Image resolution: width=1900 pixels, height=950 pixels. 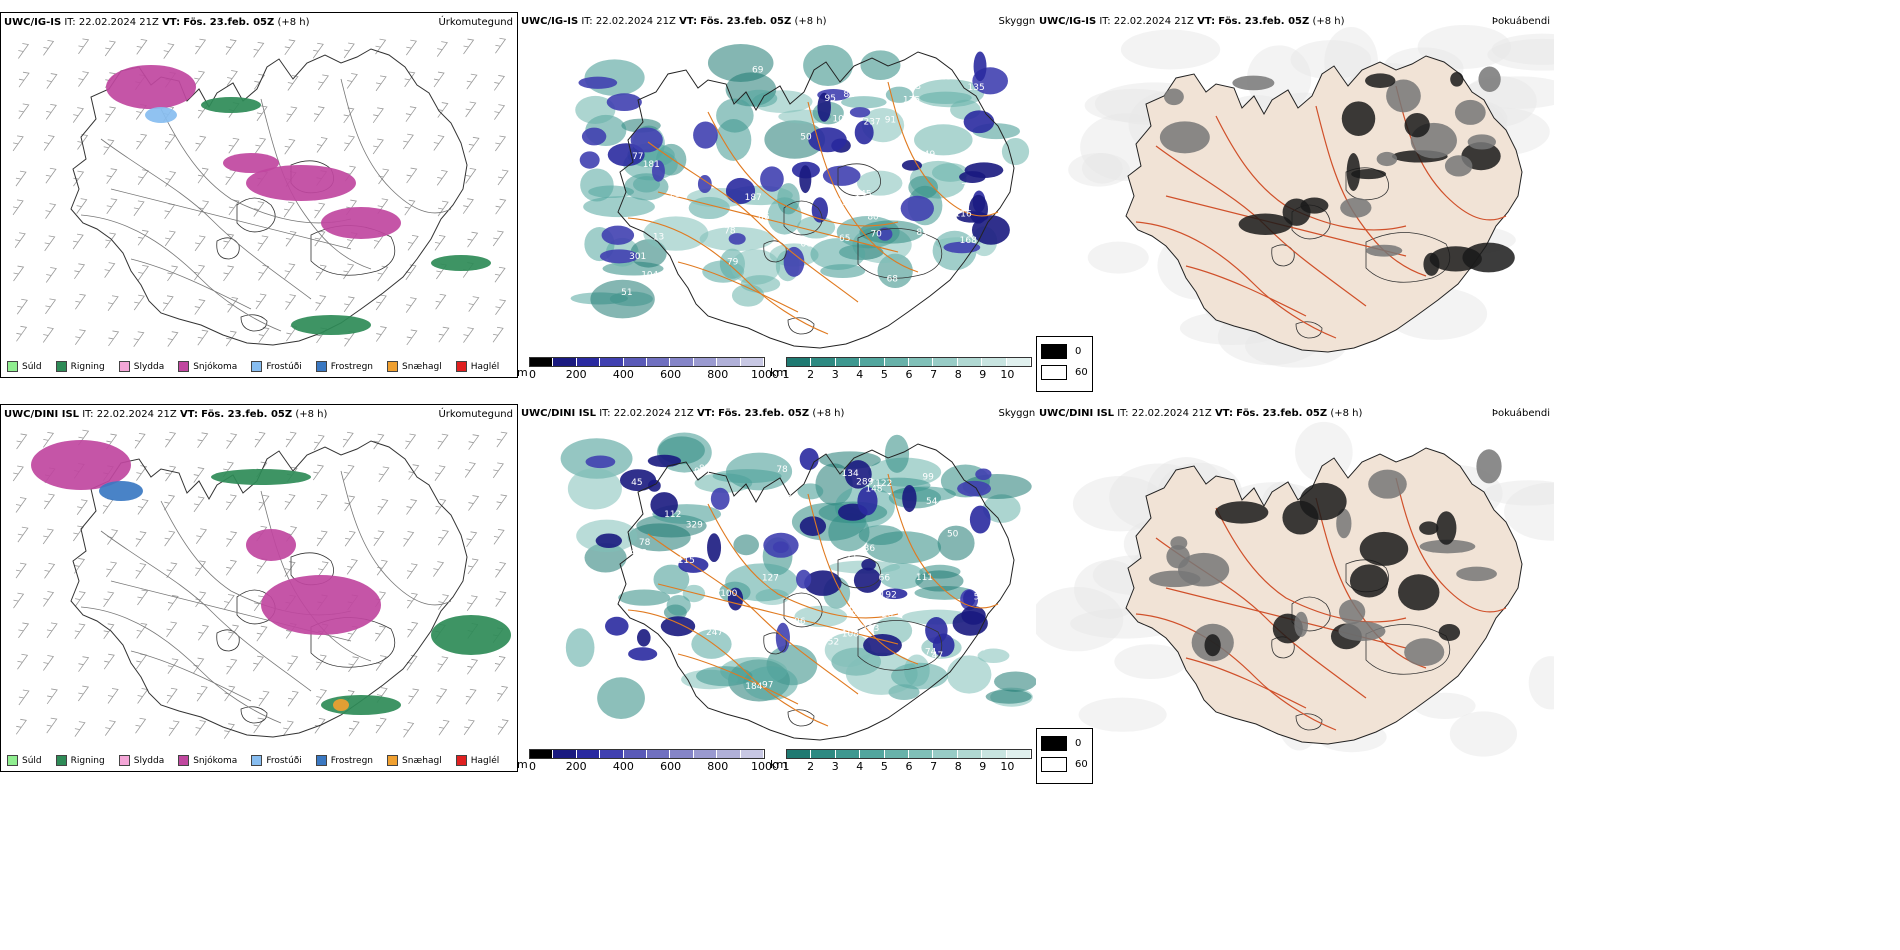 What do you see at coordinates (770, 578) in the screenshot?
I see `cloud-base-label: 127` at bounding box center [770, 578].